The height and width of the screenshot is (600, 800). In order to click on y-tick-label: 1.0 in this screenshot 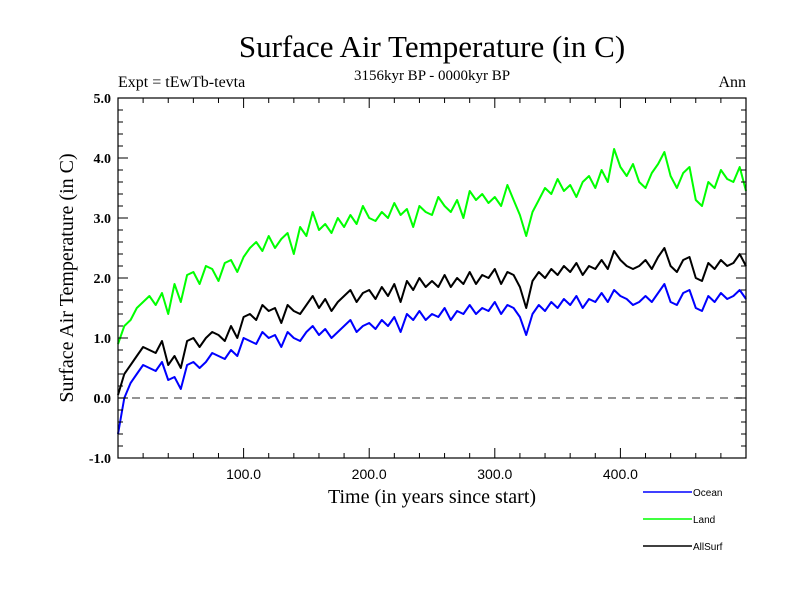, I will do `click(103, 339)`.